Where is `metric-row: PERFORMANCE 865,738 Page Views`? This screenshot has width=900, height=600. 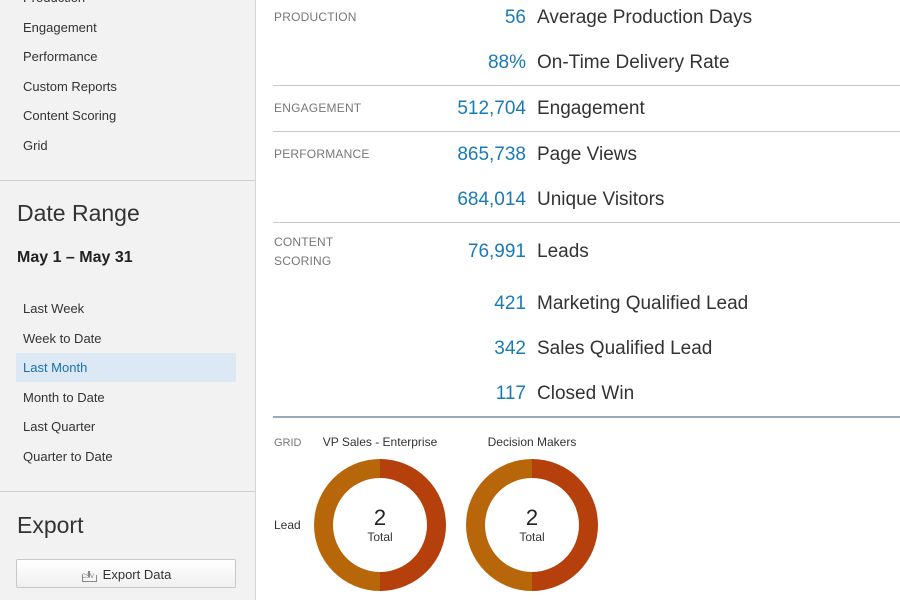
metric-row: PERFORMANCE 865,738 Page Views is located at coordinates (586, 154).